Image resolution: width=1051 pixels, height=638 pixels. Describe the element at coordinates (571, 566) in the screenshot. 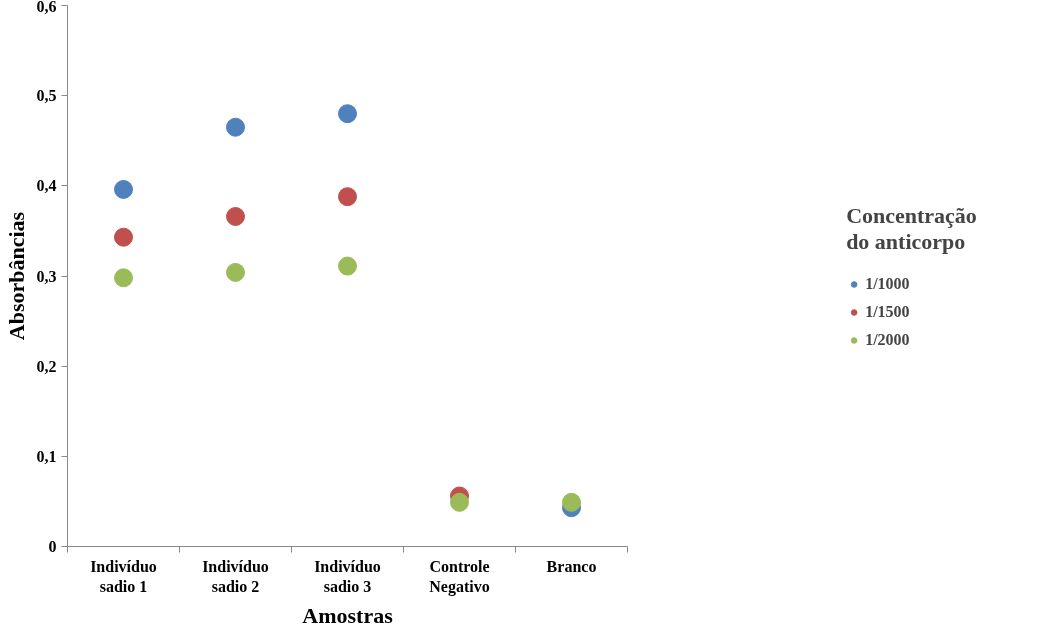

I see `x-tick-label: Branco` at that location.